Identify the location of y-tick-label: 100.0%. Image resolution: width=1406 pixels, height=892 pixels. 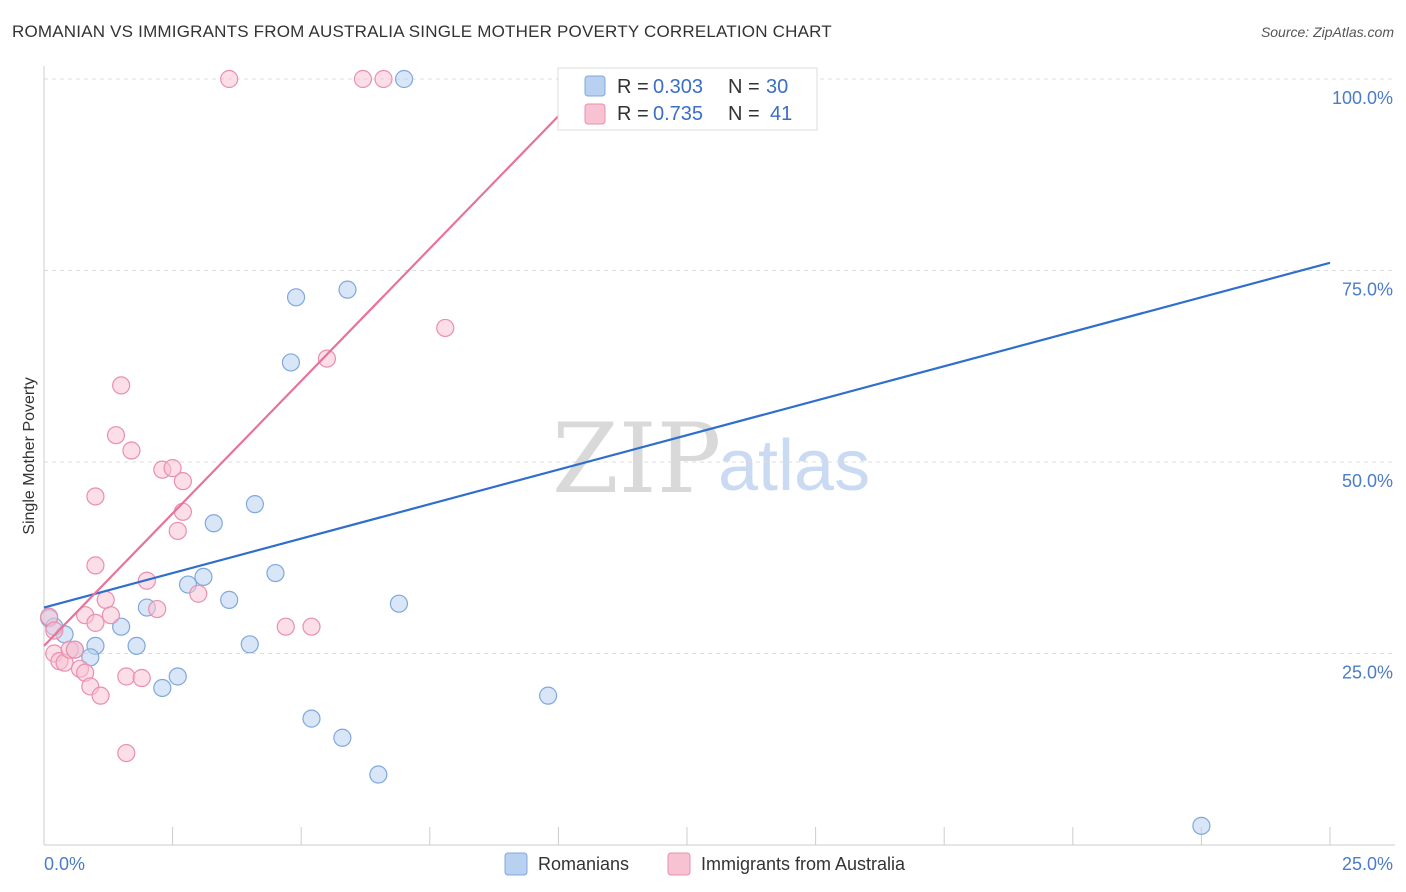
(1362, 98).